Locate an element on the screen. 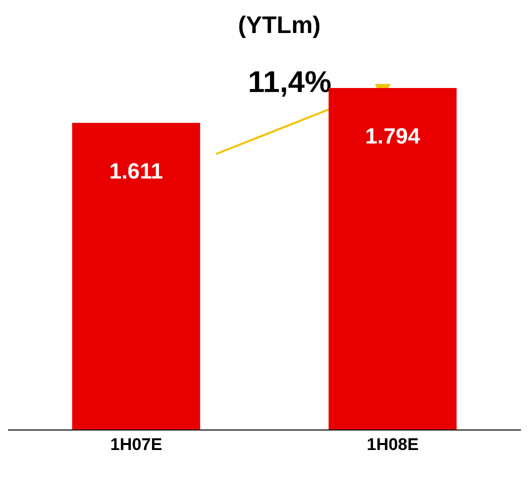 This screenshot has height=478, width=529. annotation: 11,4% is located at coordinates (290, 83).